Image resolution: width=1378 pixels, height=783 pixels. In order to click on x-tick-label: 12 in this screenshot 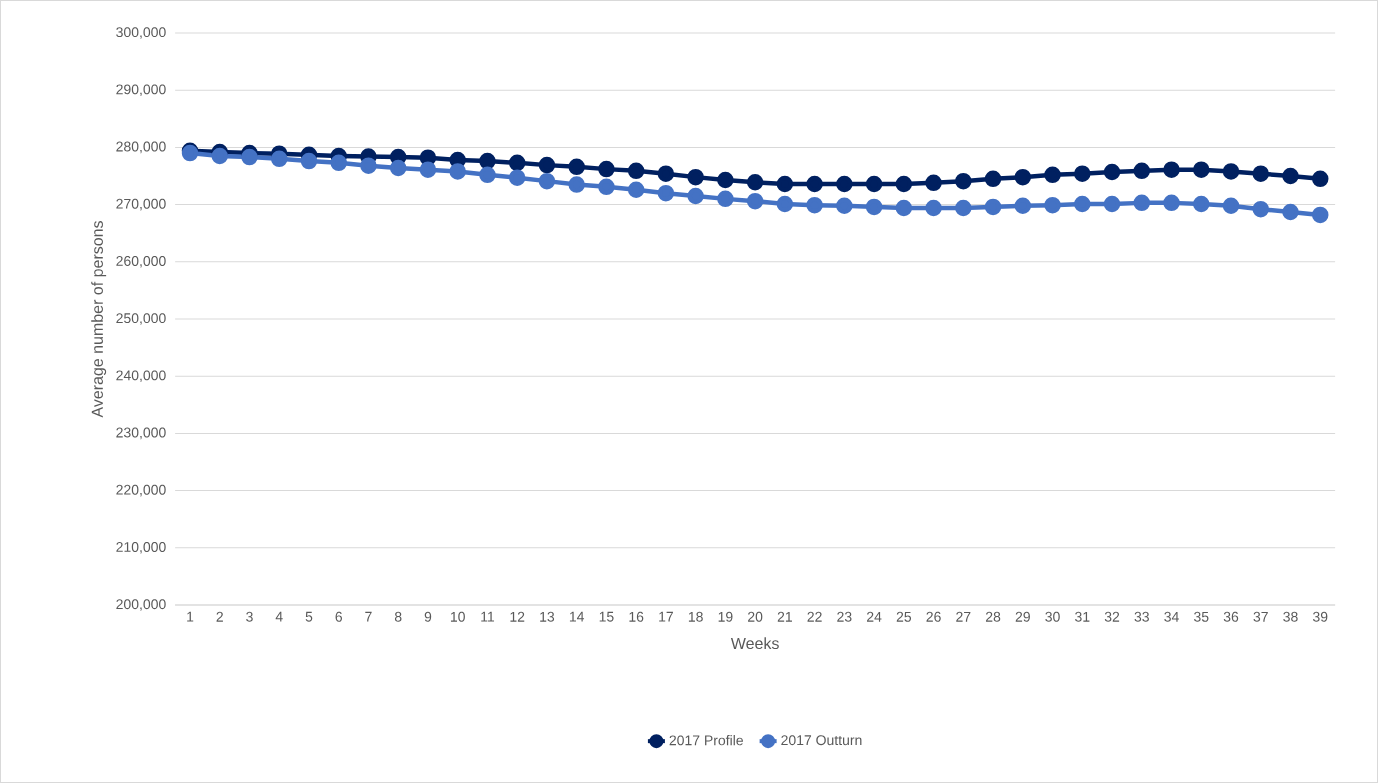, I will do `click(517, 616)`.